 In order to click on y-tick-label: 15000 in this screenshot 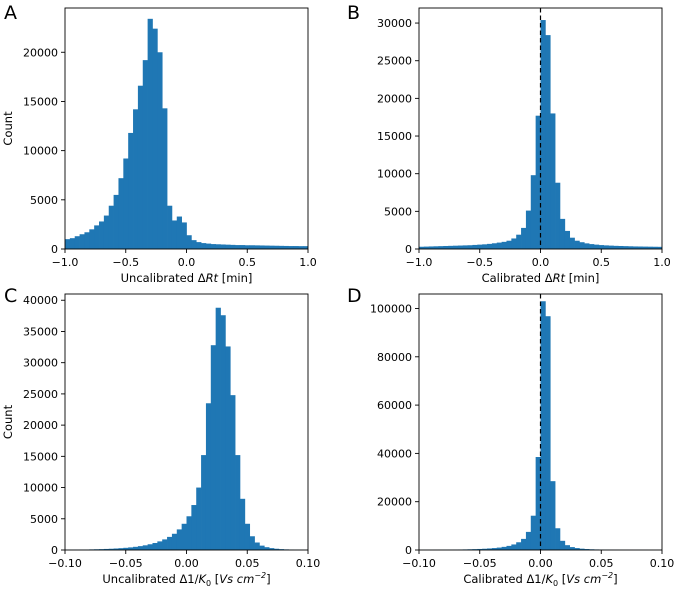, I will do `click(40, 456)`.